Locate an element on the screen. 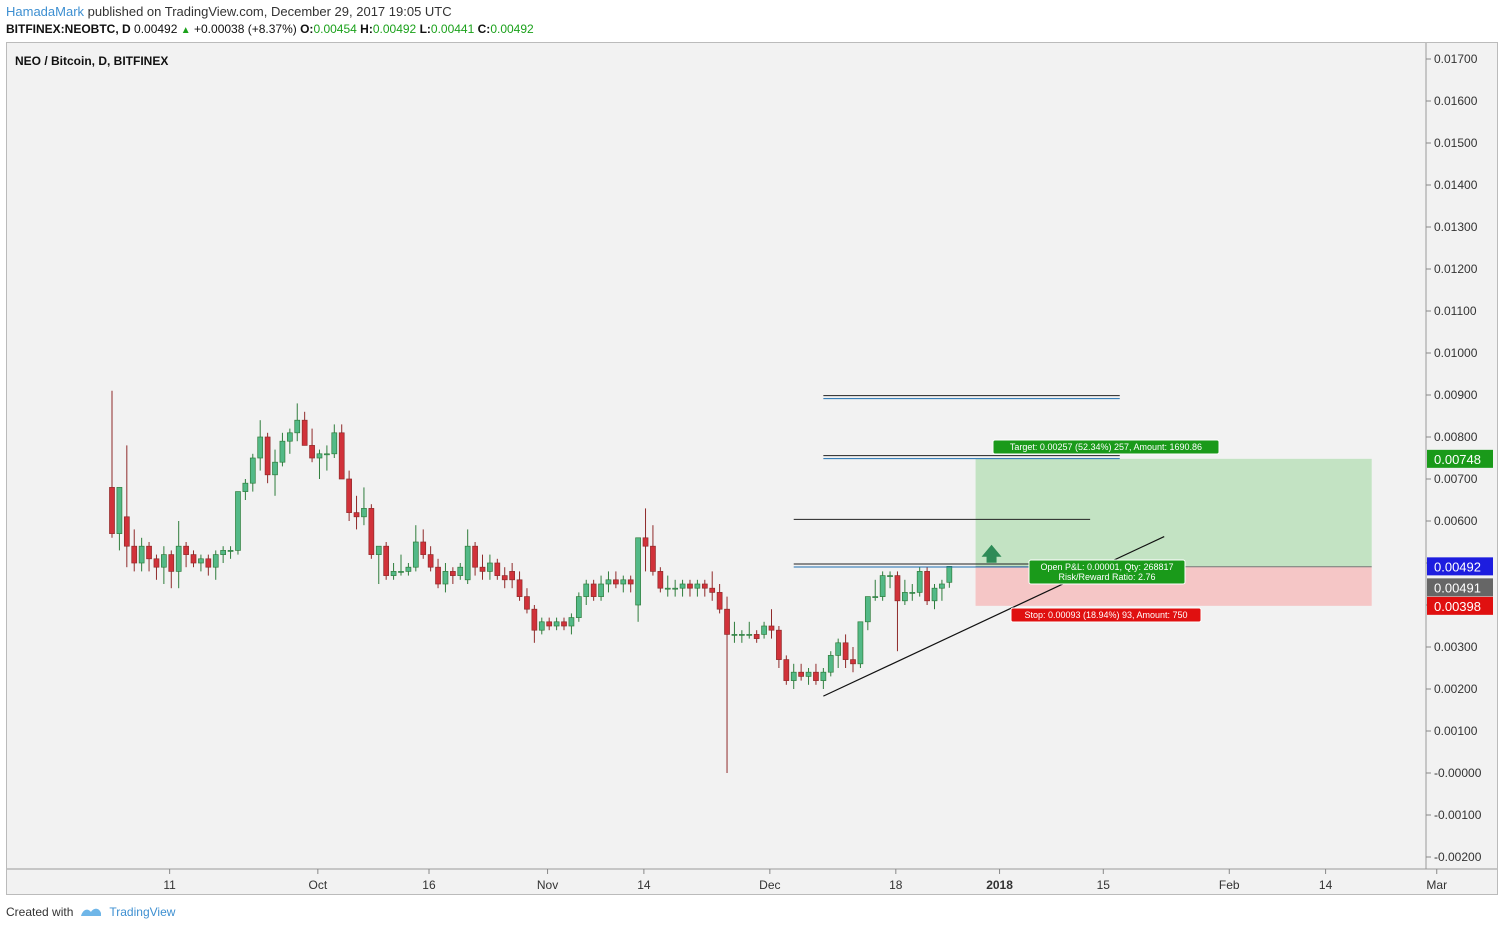  price-tag-value: 0.00491 is located at coordinates (1457, 587).